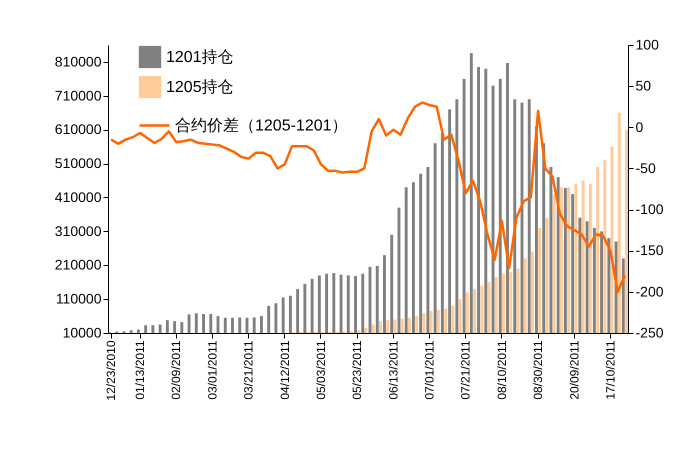 Image resolution: width=692 pixels, height=453 pixels. I want to click on y-tick-label: 410000, so click(78, 196).